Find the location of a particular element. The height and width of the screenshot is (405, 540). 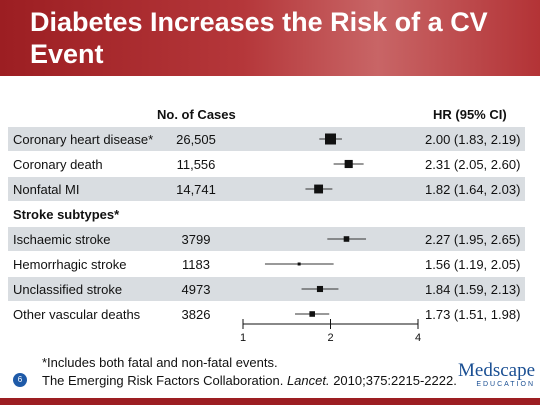

row-cases: 14,741 is located at coordinates (196, 189).